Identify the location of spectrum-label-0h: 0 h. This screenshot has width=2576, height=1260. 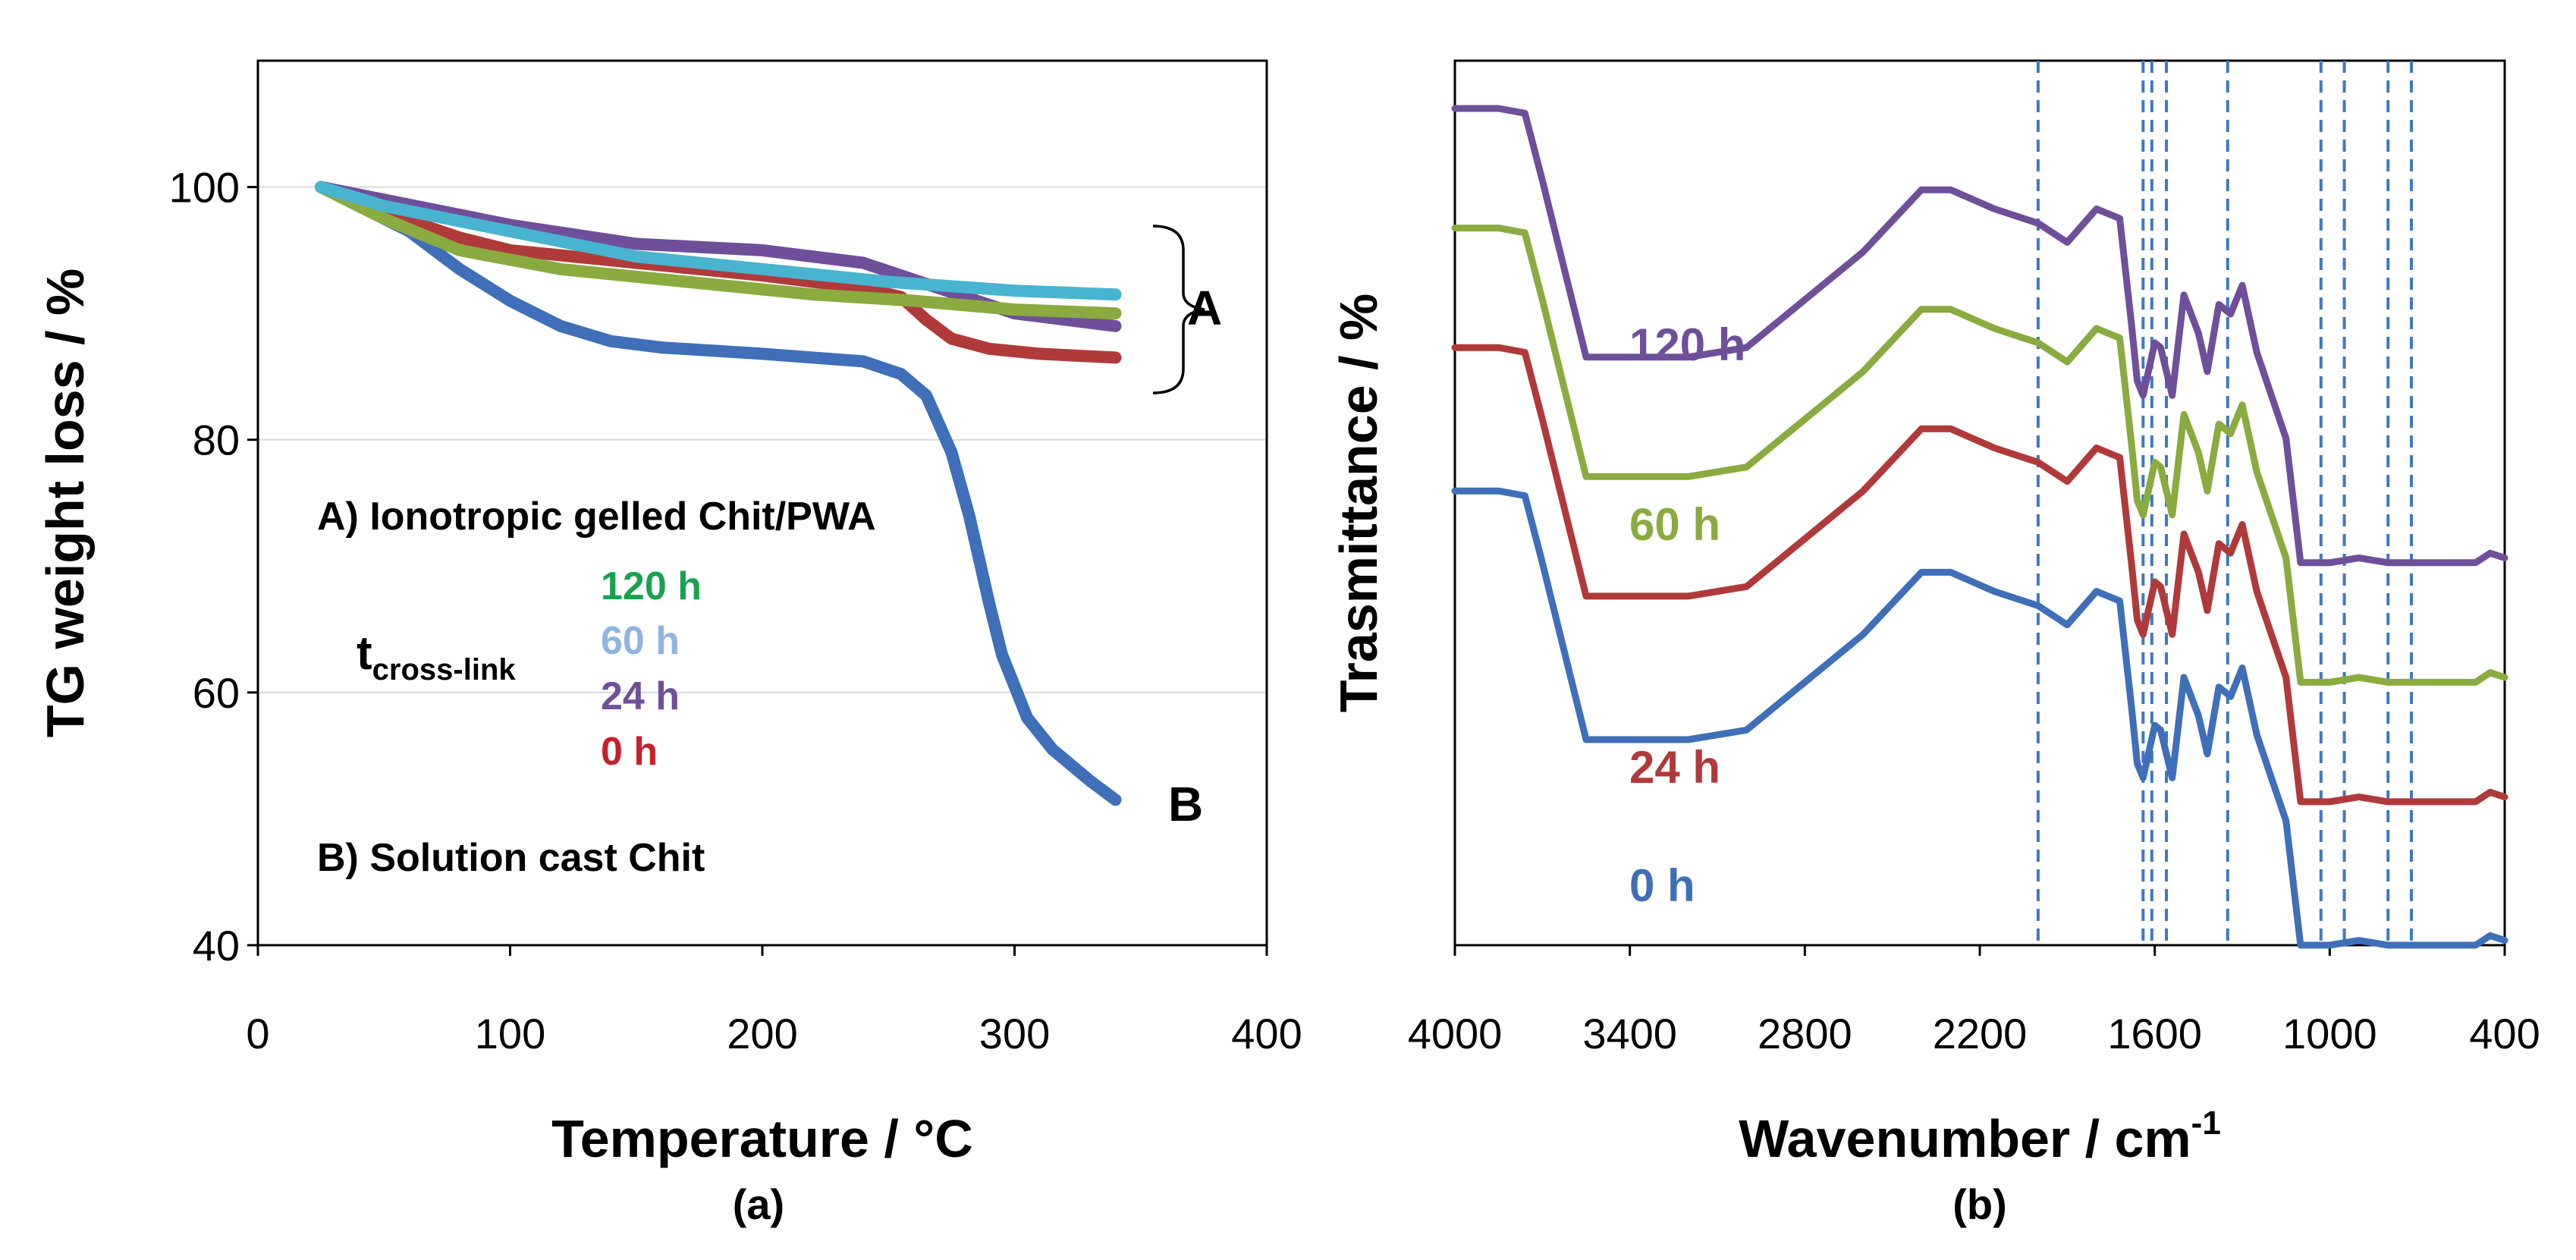
(1662, 885).